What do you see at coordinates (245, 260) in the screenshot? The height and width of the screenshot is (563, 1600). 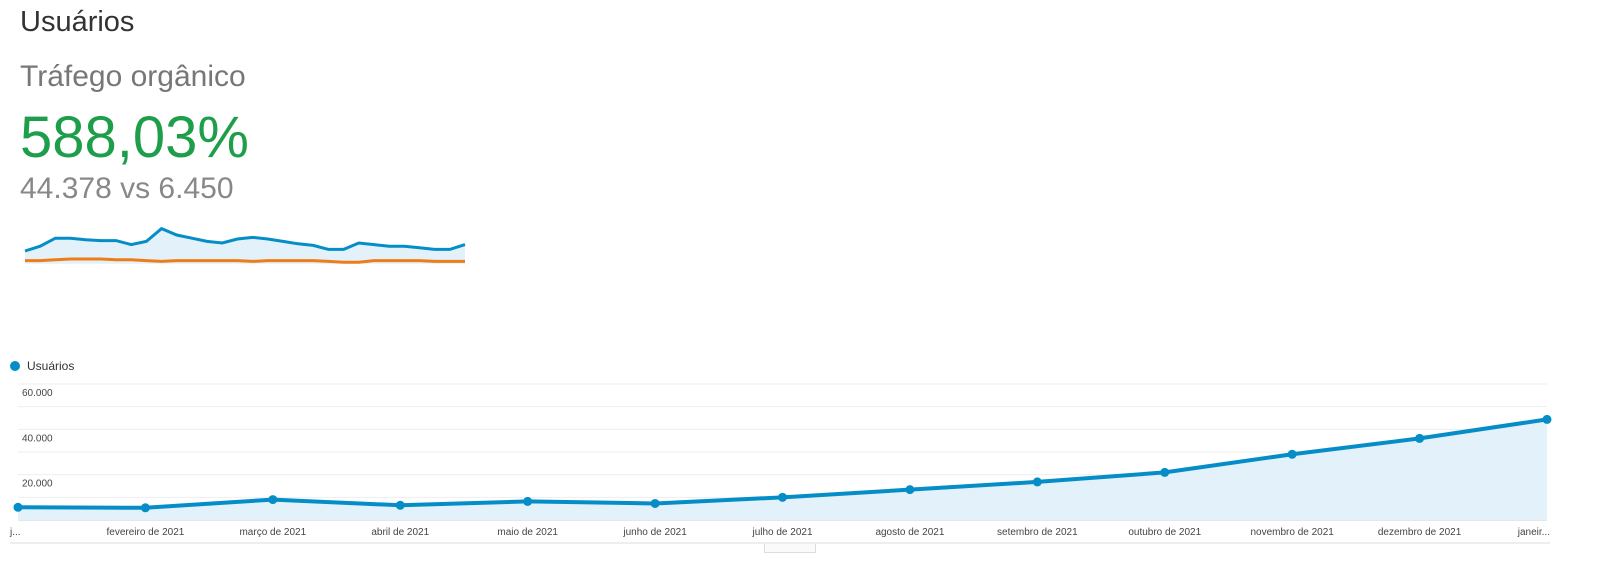 I see `sparkline-previous` at bounding box center [245, 260].